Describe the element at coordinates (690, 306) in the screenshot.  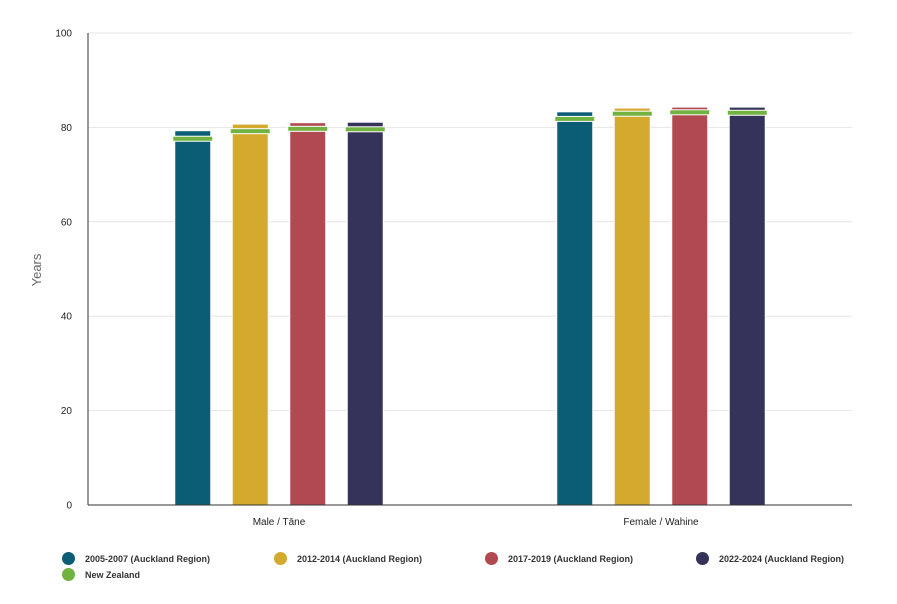
I see `bar-2017-2019-female` at that location.